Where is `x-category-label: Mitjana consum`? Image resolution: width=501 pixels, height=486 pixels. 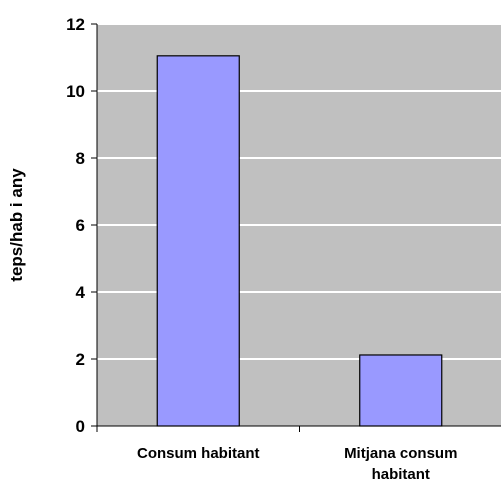 x-category-label: Mitjana consum is located at coordinates (400, 453).